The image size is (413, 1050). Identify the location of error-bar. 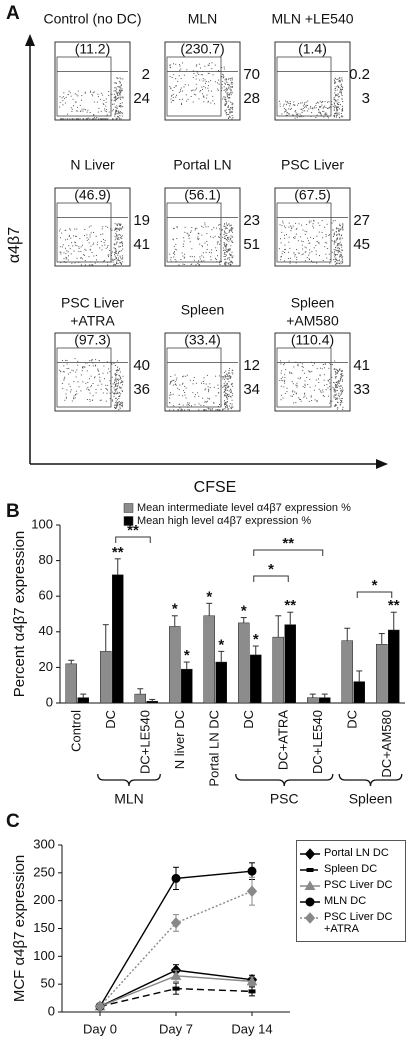
(186, 665).